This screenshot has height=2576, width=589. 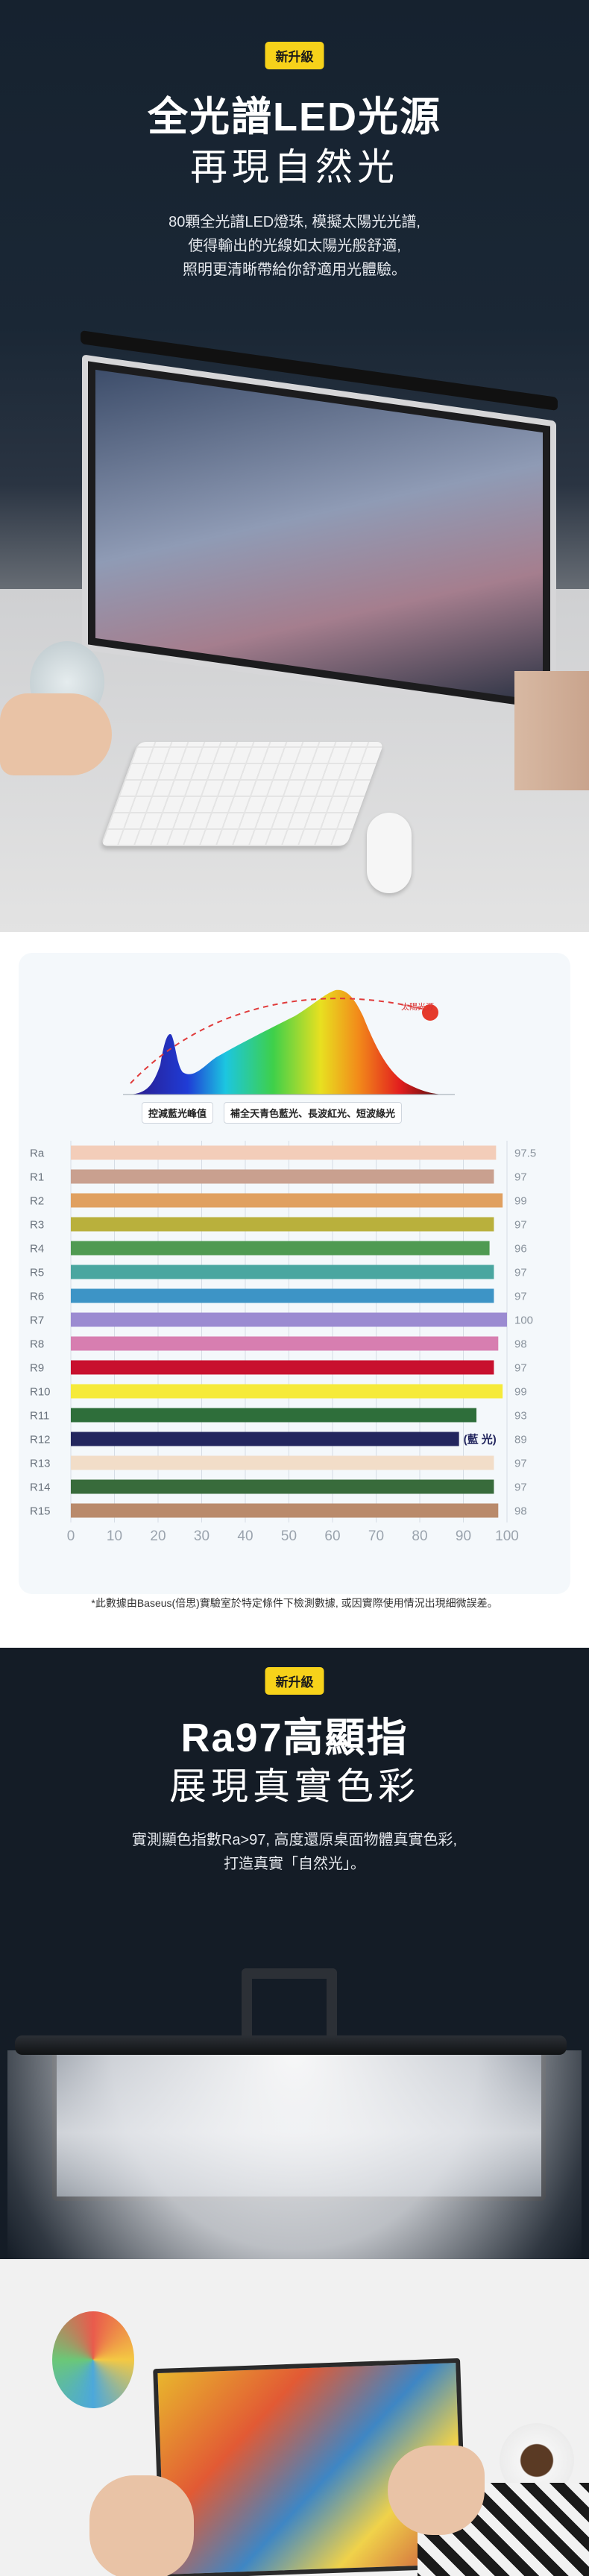 I want to click on spectrum-fill-label: 補全天青色藍光、長波紅光、短波綠光, so click(x=313, y=1113).